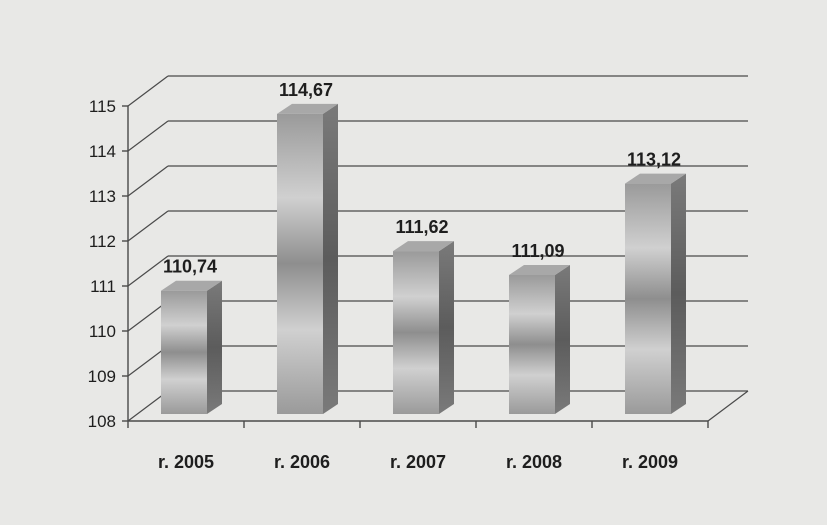 The image size is (827, 525). What do you see at coordinates (102, 376) in the screenshot?
I see `y-tick-label: 109` at bounding box center [102, 376].